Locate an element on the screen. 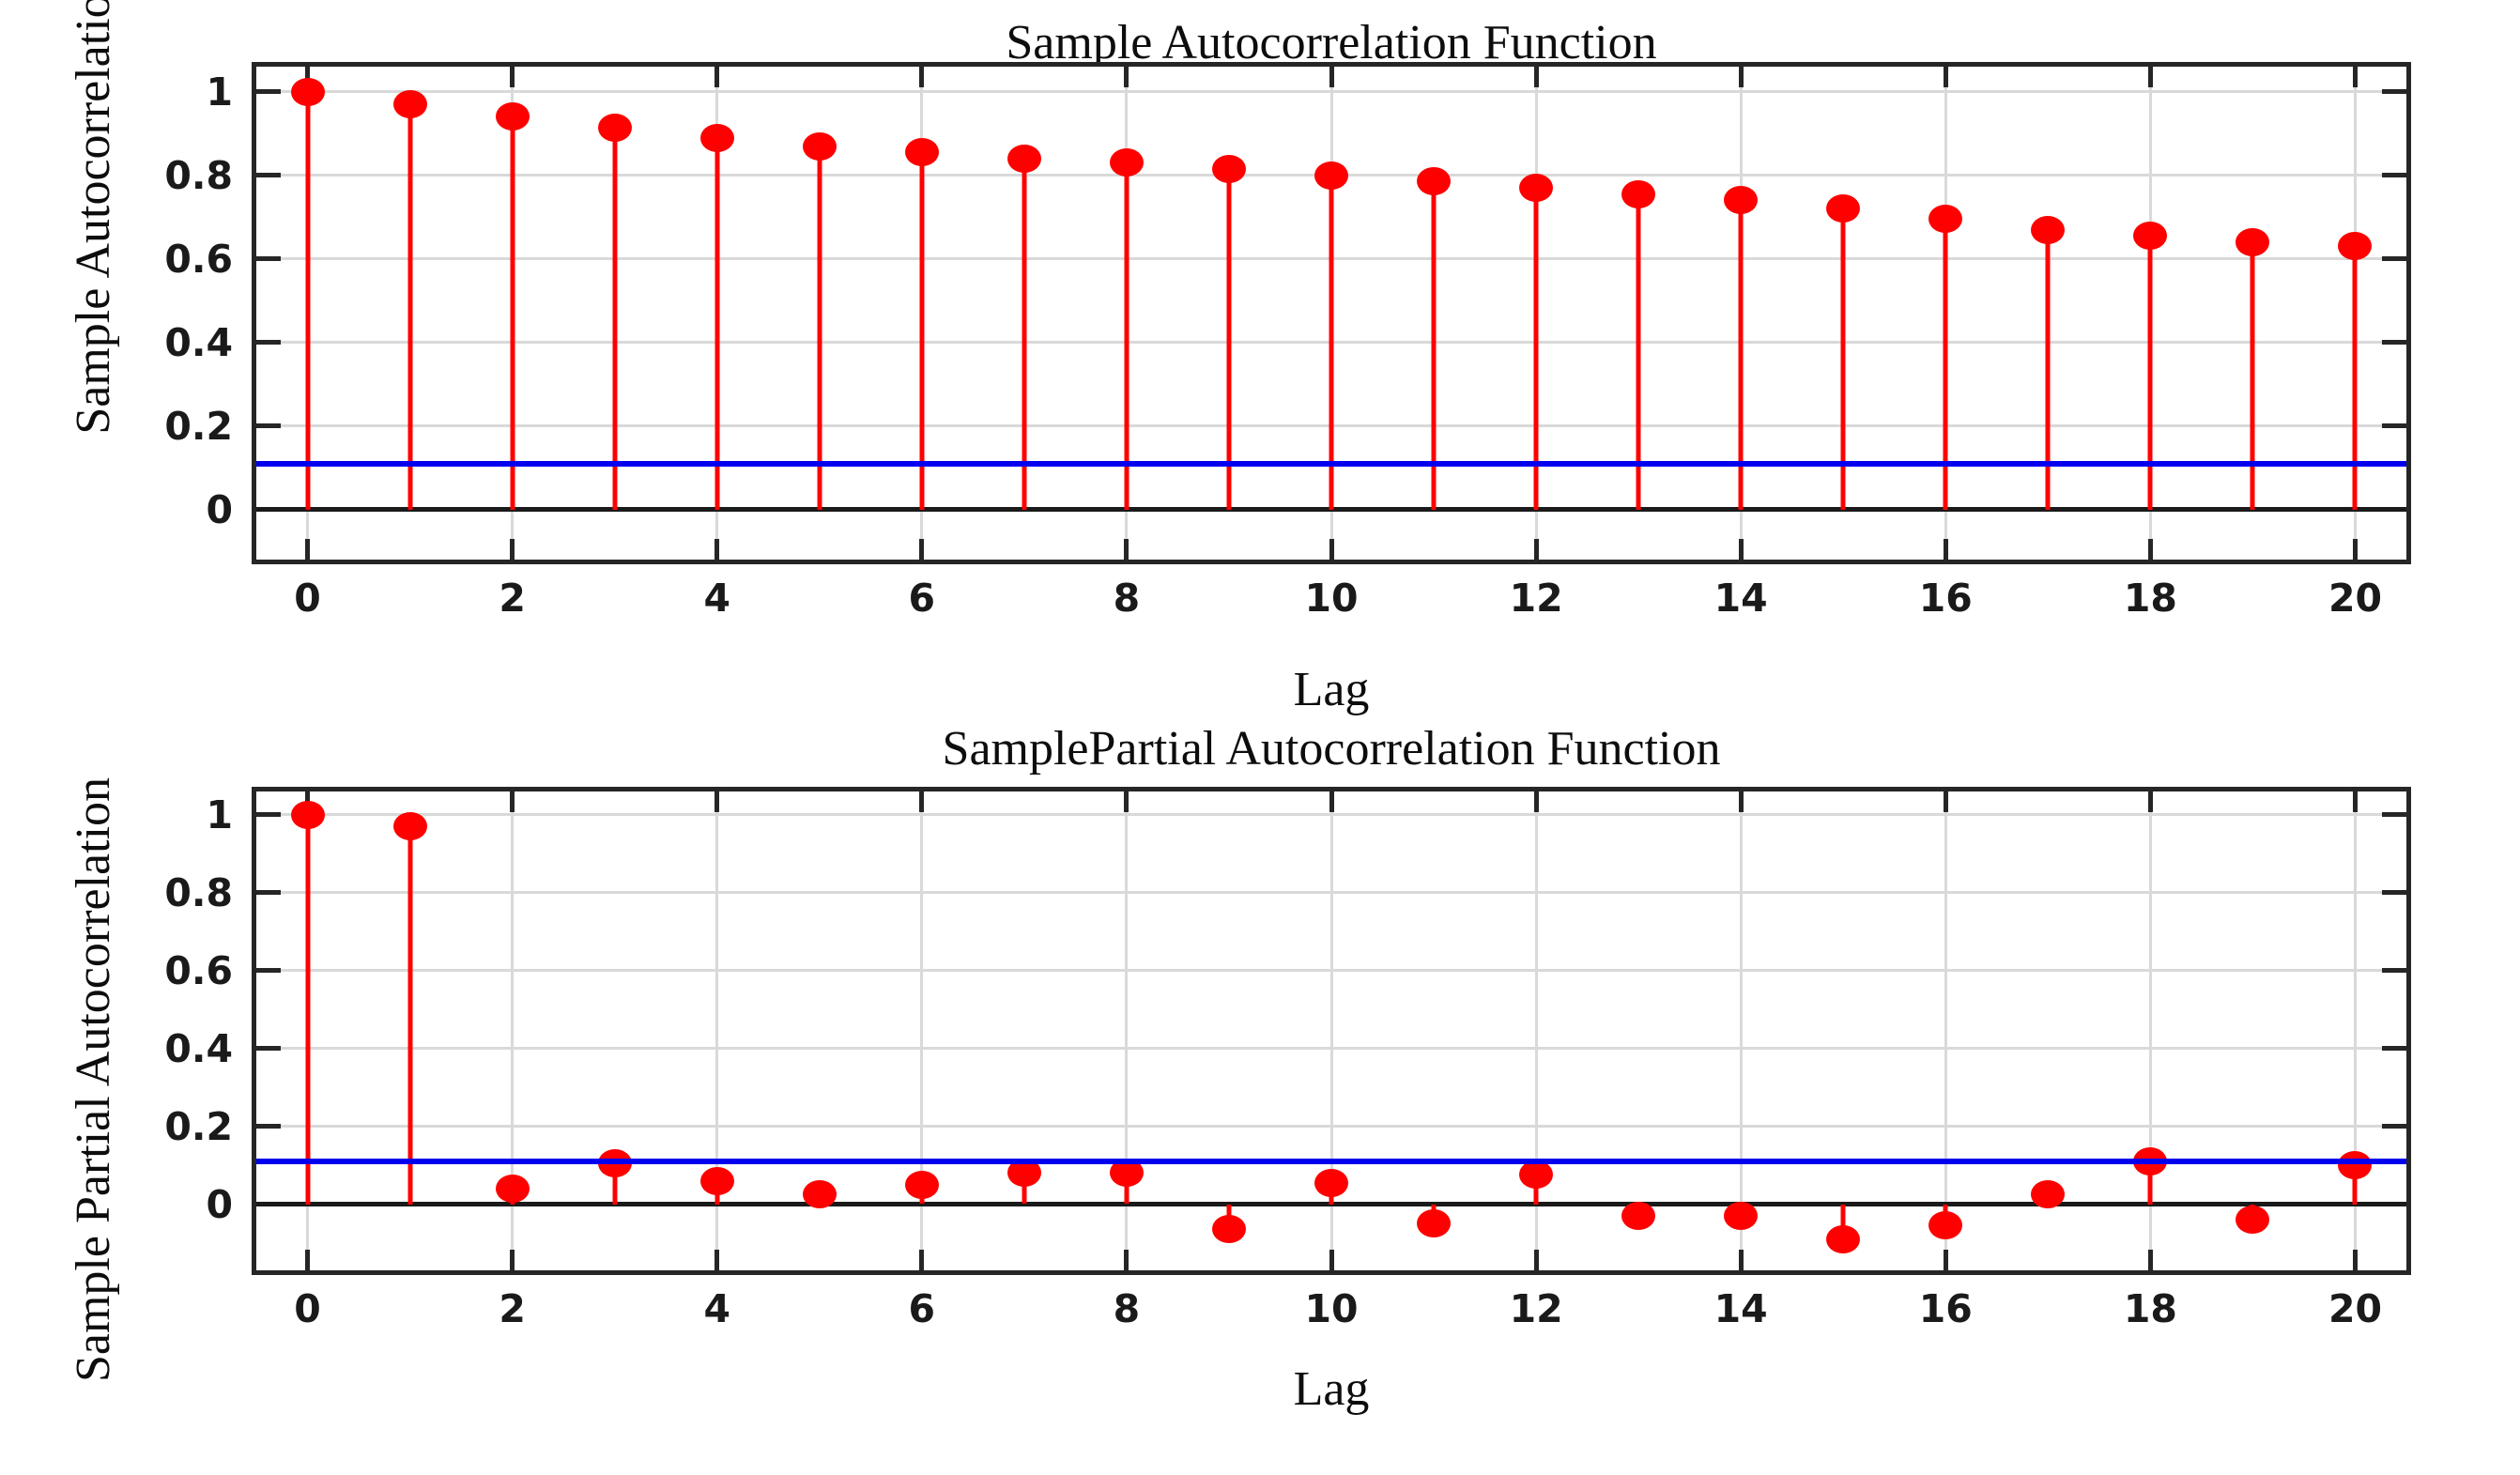 The width and height of the screenshot is (2520, 1475). acf-x-tick-label: 12 is located at coordinates (1536, 598).